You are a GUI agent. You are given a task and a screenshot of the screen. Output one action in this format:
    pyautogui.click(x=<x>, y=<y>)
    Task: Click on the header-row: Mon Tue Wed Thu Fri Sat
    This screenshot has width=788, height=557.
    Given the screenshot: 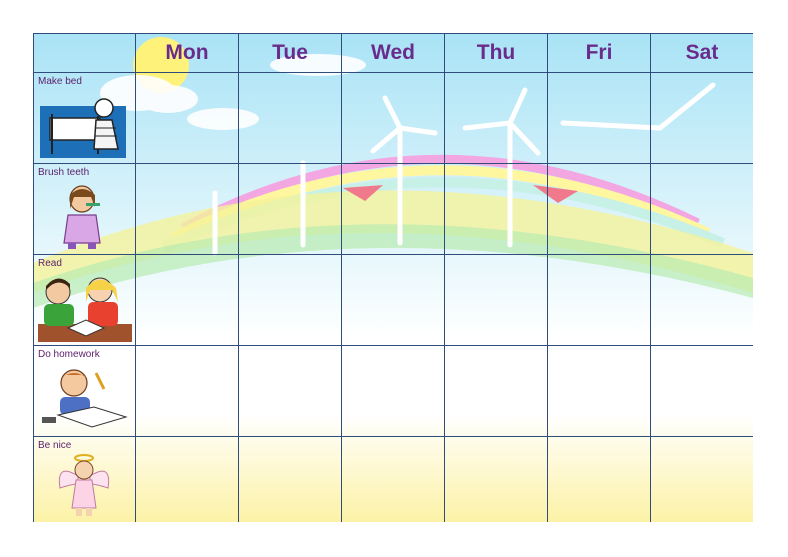 What is the action you would take?
    pyautogui.click(x=393, y=53)
    